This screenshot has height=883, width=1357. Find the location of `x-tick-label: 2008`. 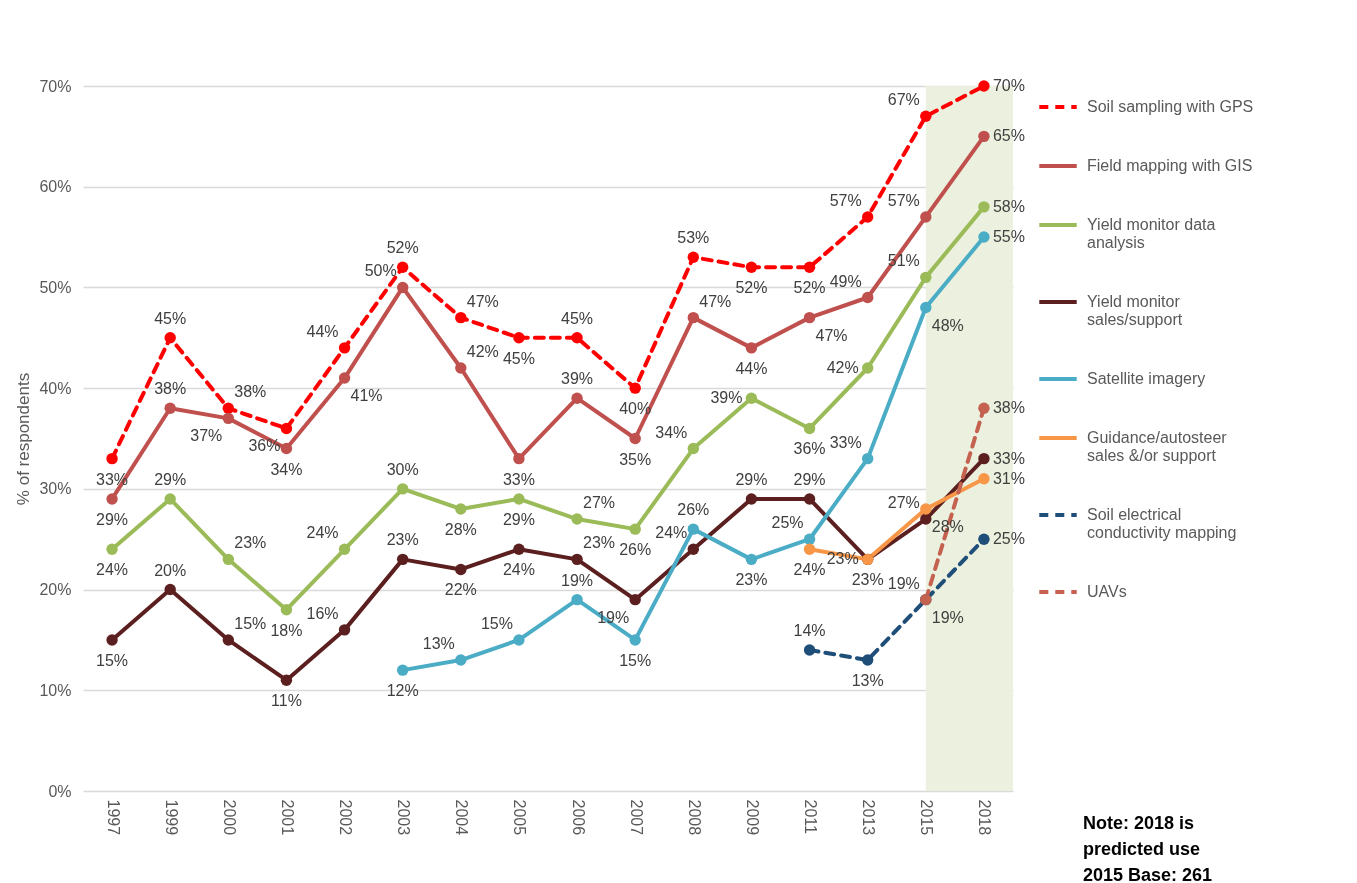

x-tick-label: 2008 is located at coordinates (694, 817).